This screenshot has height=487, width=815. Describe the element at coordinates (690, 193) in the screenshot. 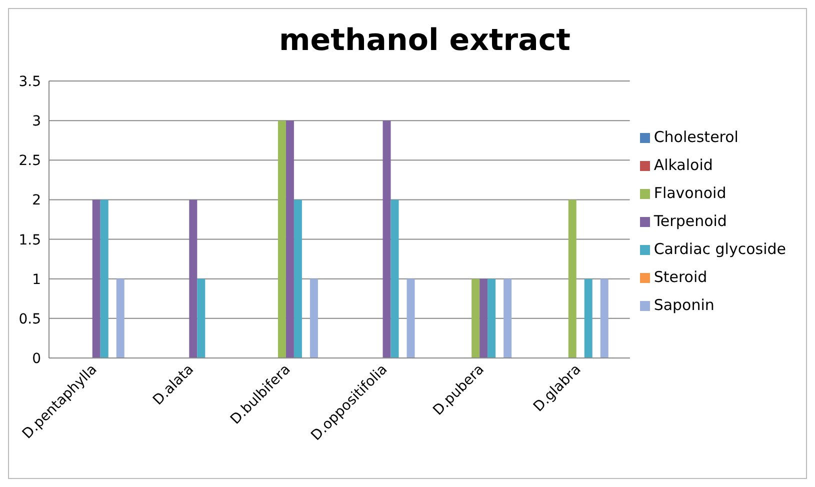

I see `legend-label: Flavonoid` at that location.